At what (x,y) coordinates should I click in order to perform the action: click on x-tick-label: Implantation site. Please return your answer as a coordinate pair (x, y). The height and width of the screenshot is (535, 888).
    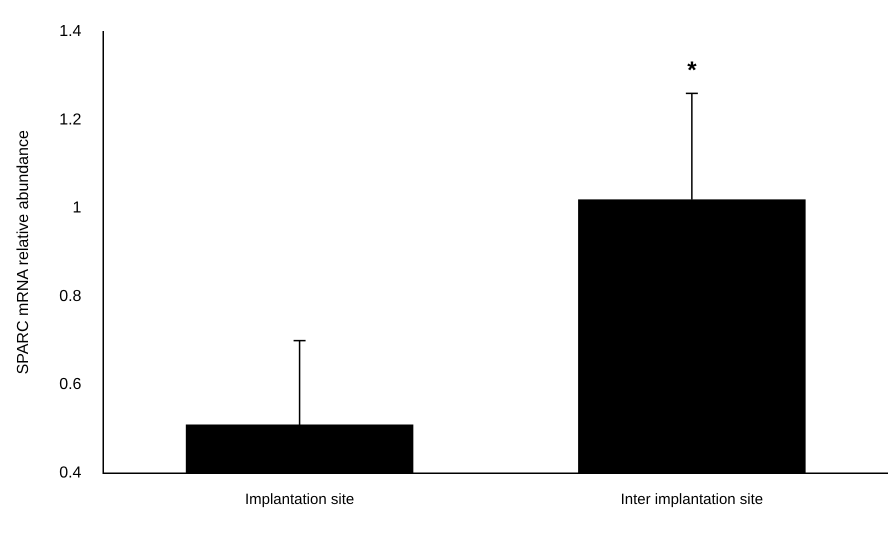
    Looking at the image, I should click on (299, 499).